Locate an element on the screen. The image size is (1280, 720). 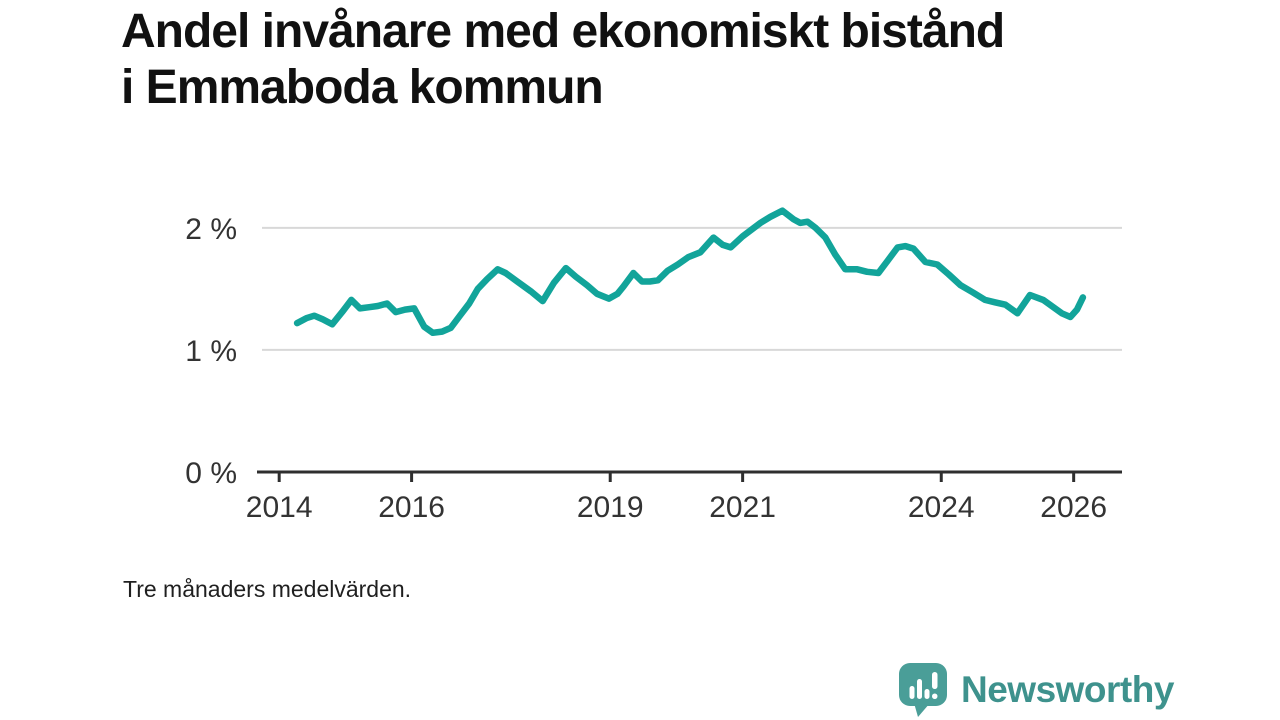
x-axis-labels: 2014 2016 2019 2021 2024 2026 is located at coordinates (676, 507).